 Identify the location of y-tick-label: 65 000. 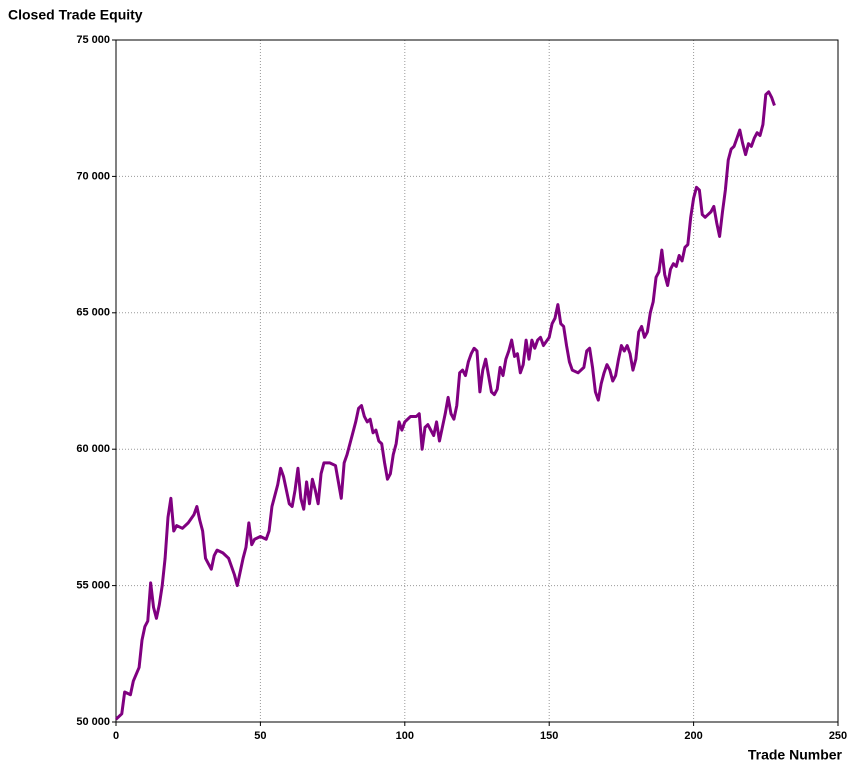
(93, 313).